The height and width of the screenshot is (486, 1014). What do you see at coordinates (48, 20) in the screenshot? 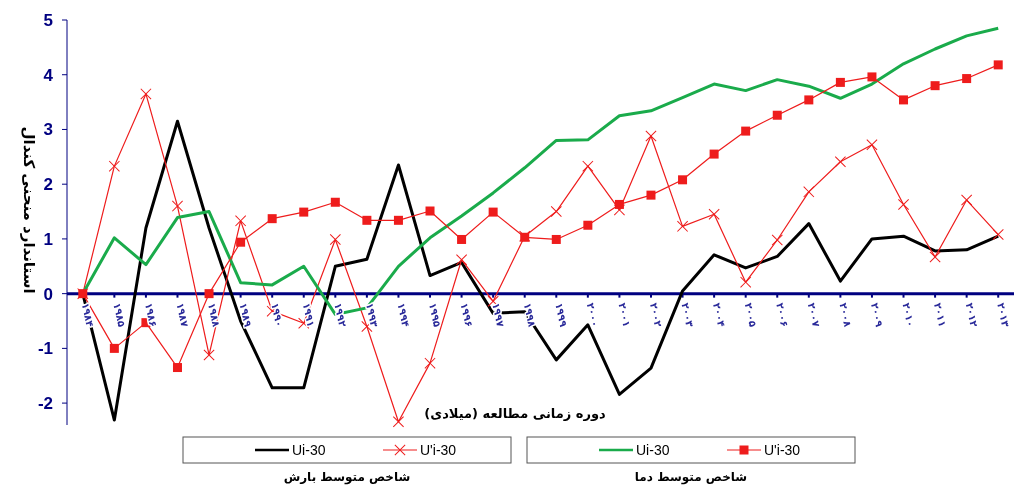
I see `y-tick-label: 5` at bounding box center [48, 20].